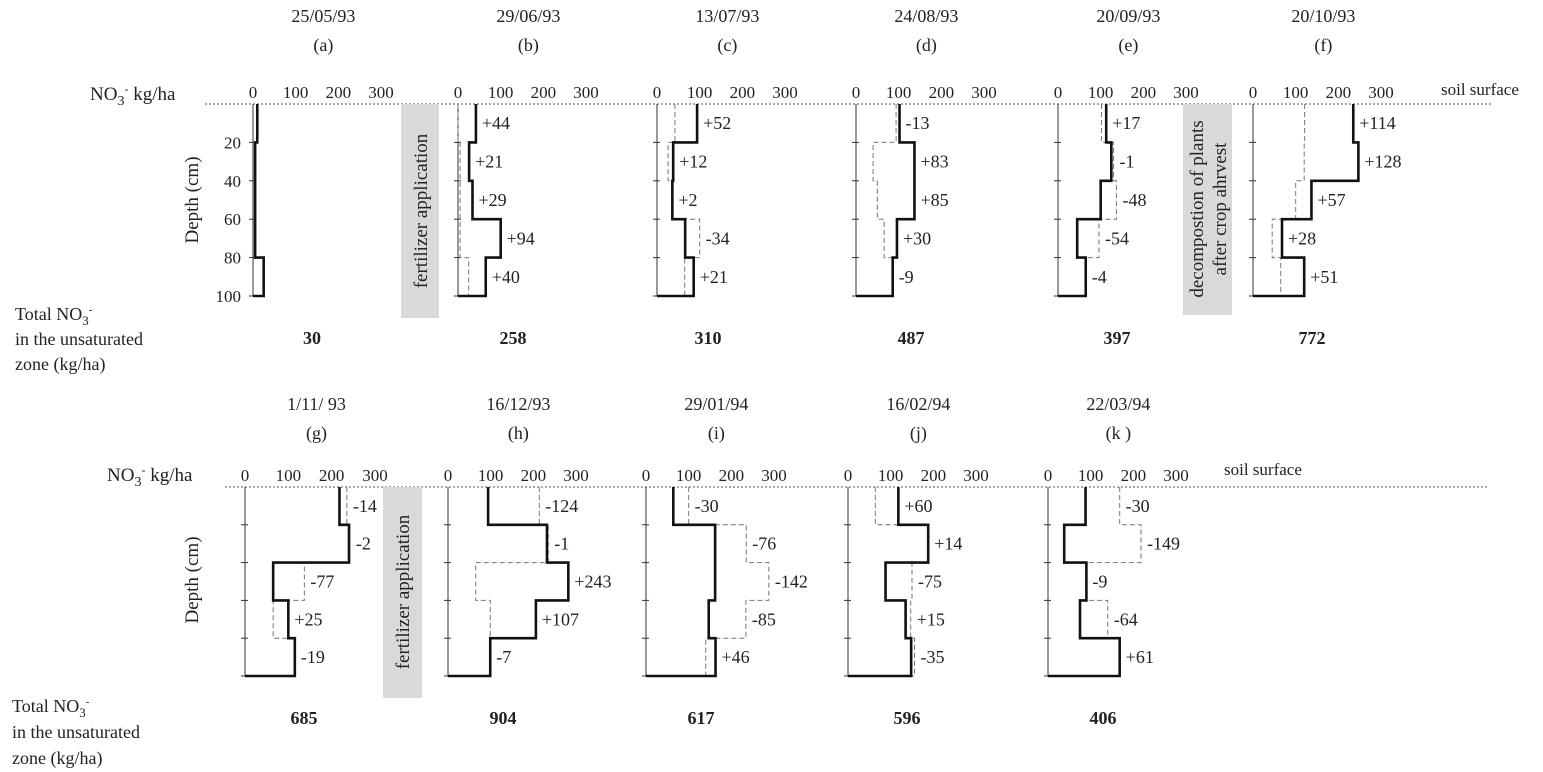 The image size is (1543, 772). Describe the element at coordinates (1128, 45) in the screenshot. I see `panel-letter: (e)` at that location.